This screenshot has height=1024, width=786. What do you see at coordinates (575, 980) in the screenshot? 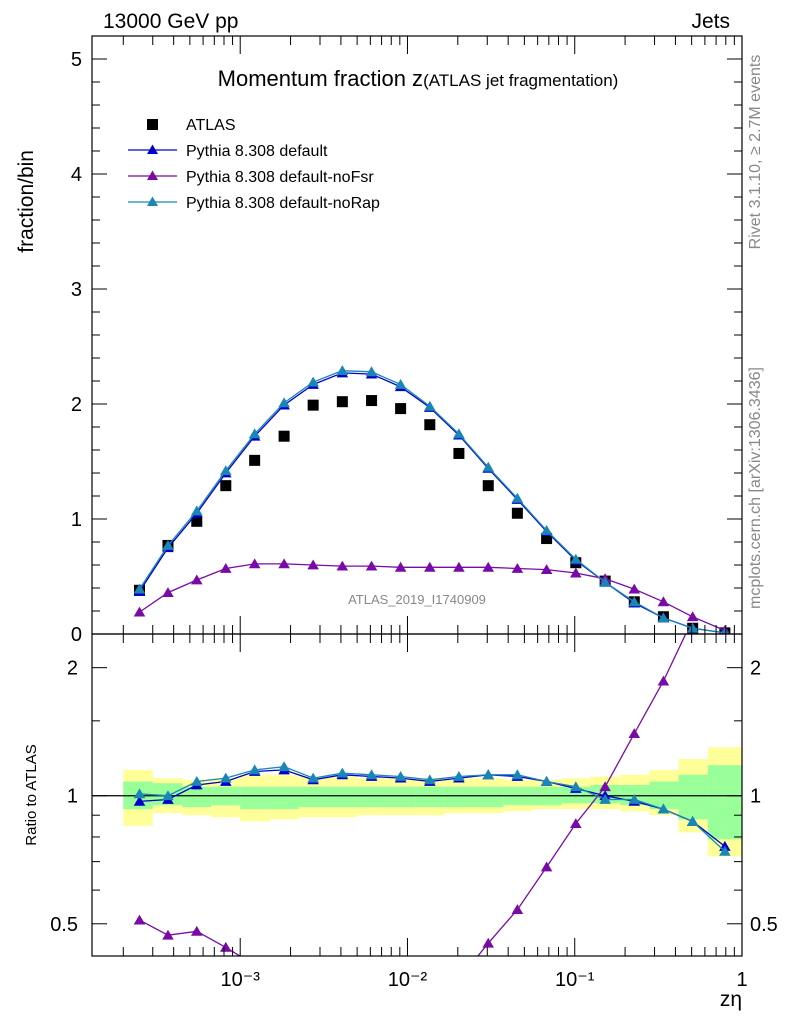
I see `x-tick-label: 10⁻¹` at bounding box center [575, 980].